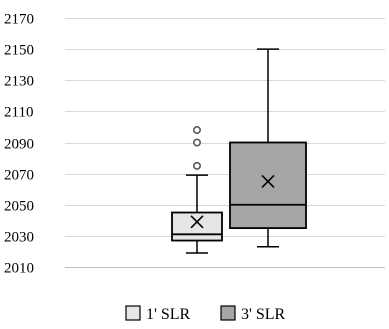 This screenshot has height=329, width=389. Describe the element at coordinates (19, 176) in the screenshot. I see `y-tick-label-2070: 2070` at that location.